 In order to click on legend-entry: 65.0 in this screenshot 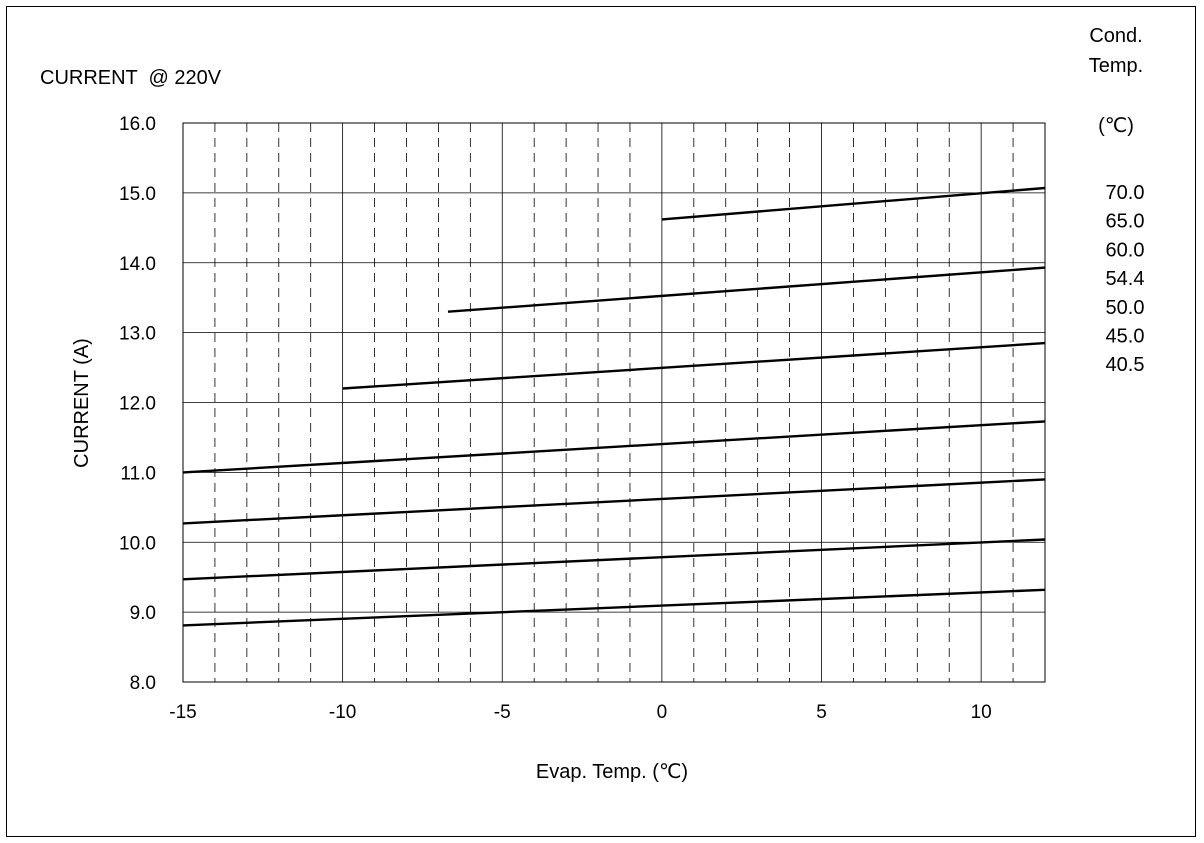, I will do `click(1125, 222)`.